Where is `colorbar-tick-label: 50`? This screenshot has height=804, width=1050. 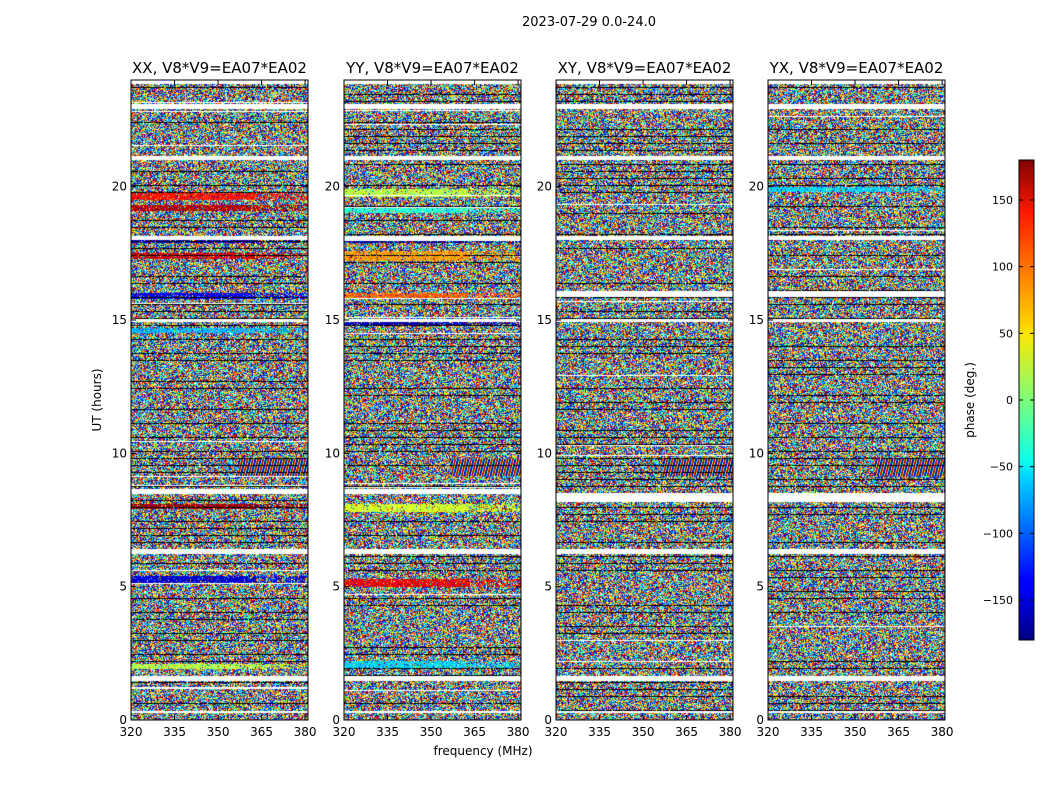 colorbar-tick-label: 50 is located at coordinates (1006, 333).